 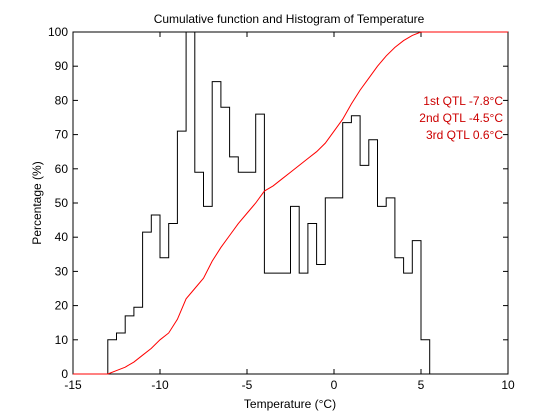 What do you see at coordinates (334, 385) in the screenshot?
I see `x-tick-label: 0` at bounding box center [334, 385].